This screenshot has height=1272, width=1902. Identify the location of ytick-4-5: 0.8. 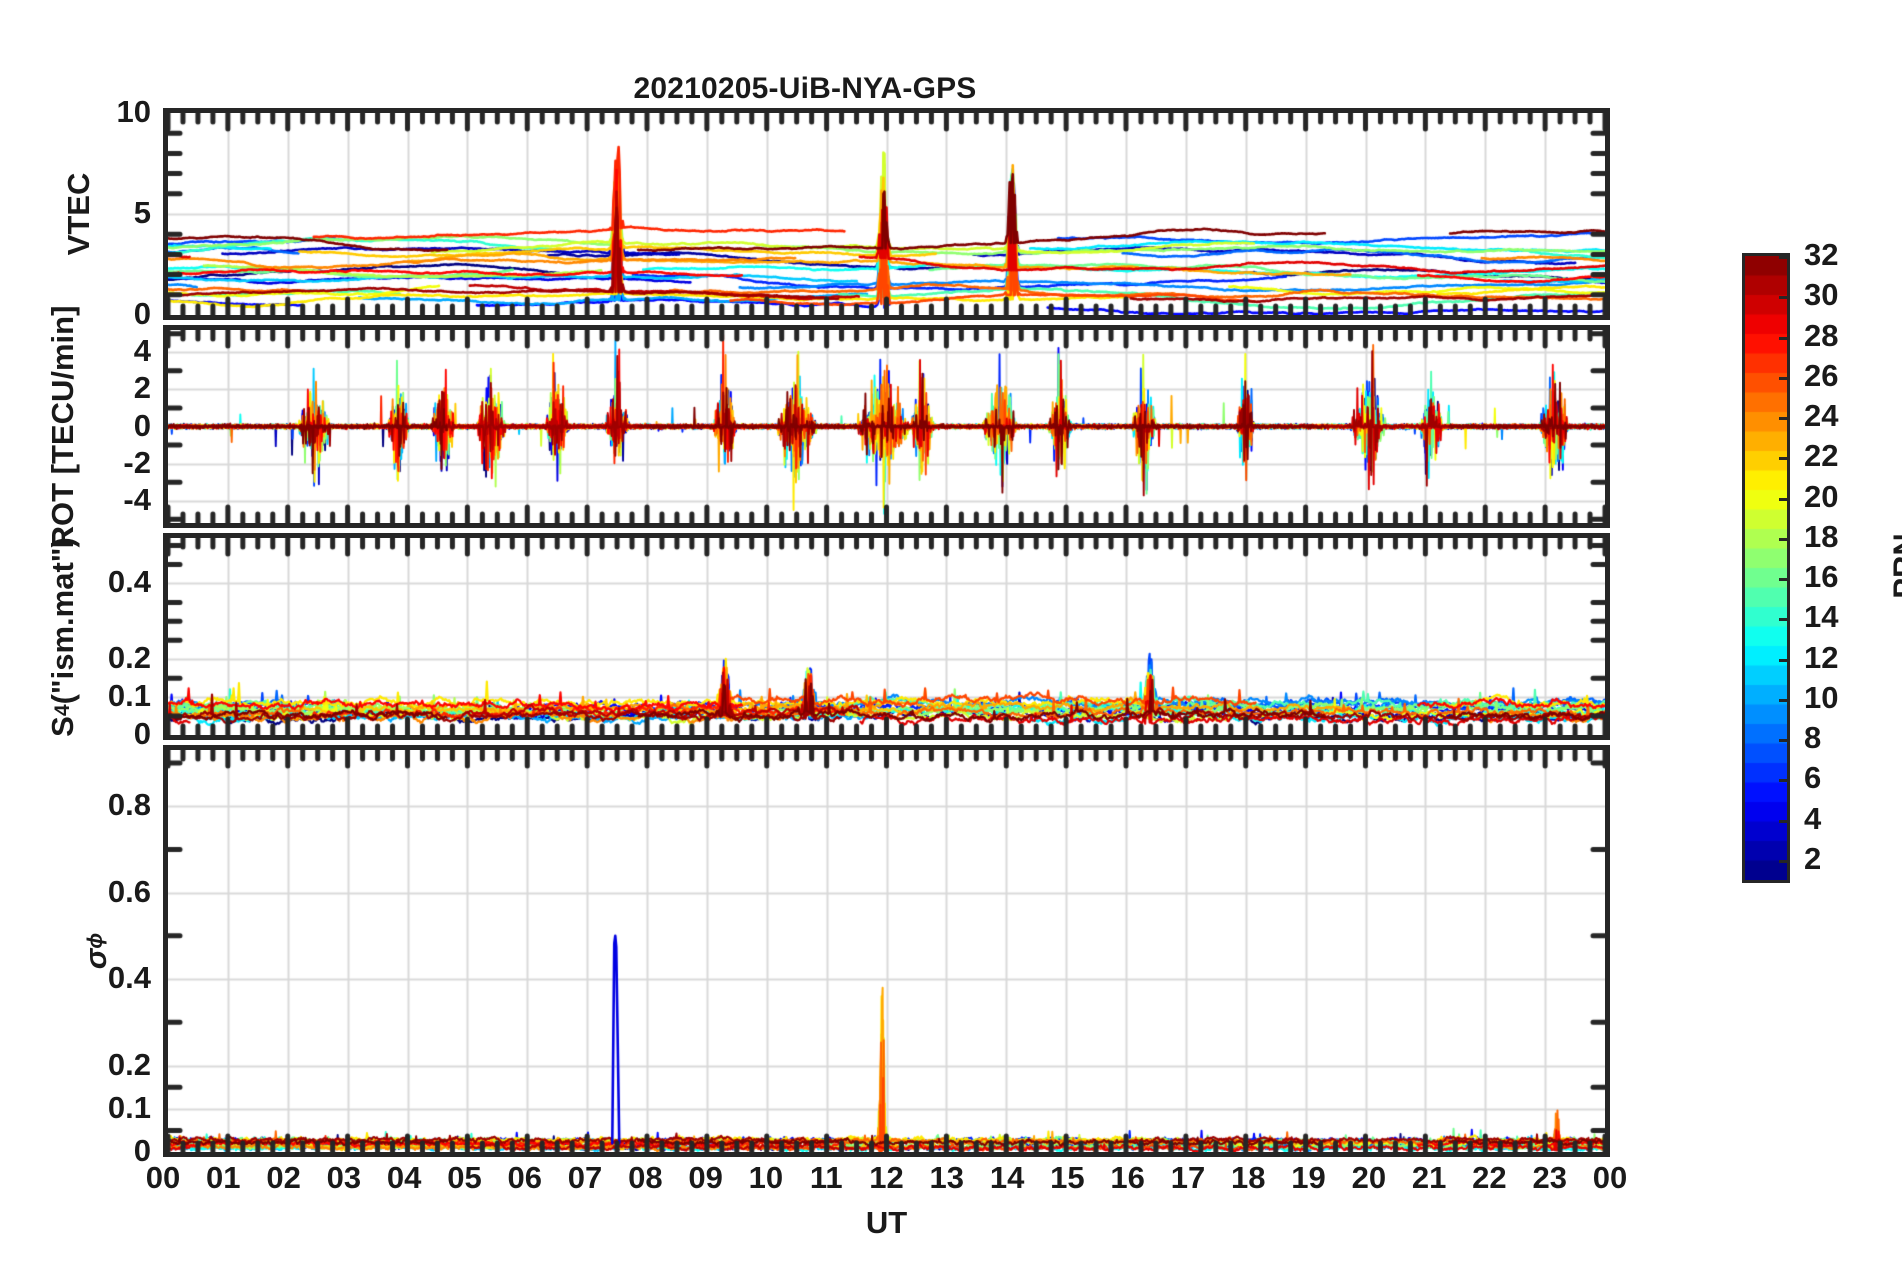
(129, 805).